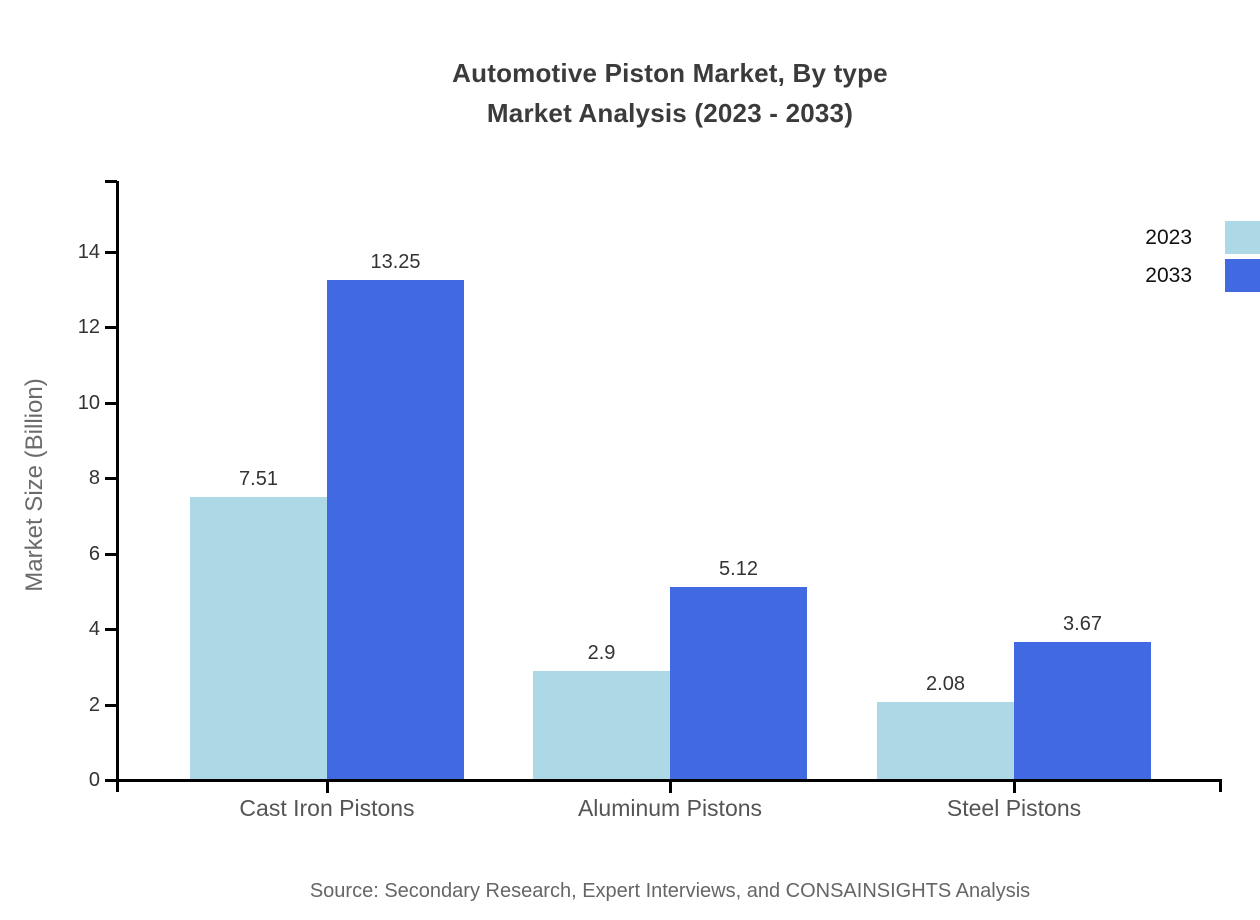  What do you see at coordinates (1242, 275) in the screenshot?
I see `legend-swatch-2033` at bounding box center [1242, 275].